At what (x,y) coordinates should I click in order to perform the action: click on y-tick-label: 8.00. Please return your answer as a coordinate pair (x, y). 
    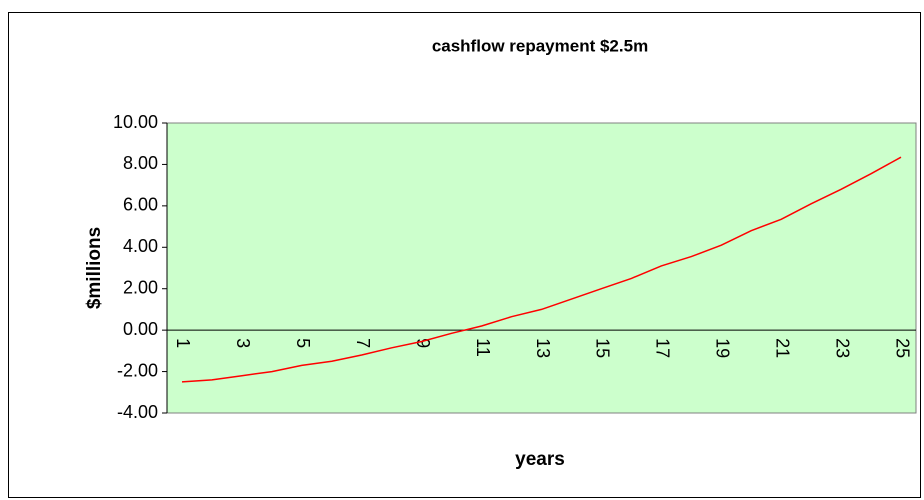
    Looking at the image, I should click on (140, 163).